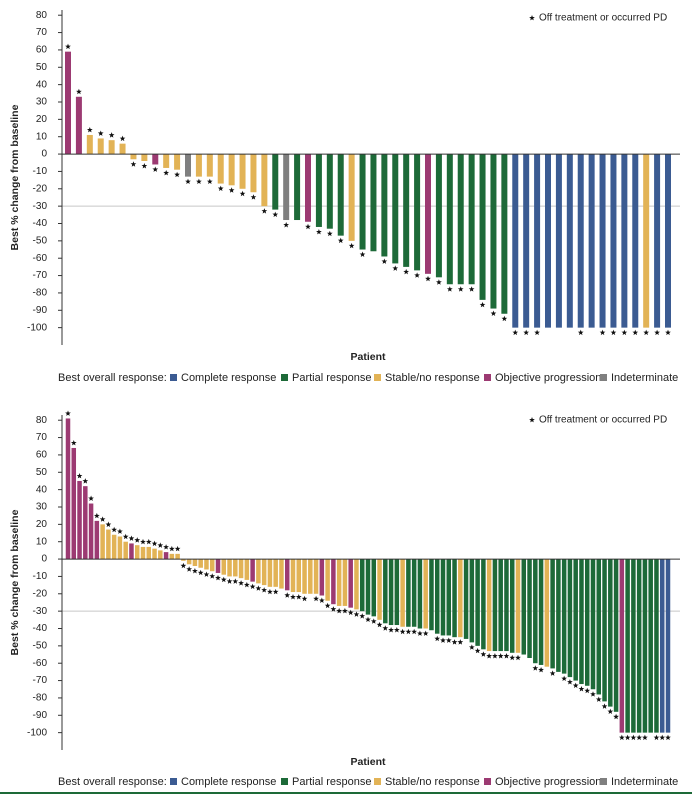 Image resolution: width=692 pixels, height=795 pixels. What do you see at coordinates (40, 628) in the screenshot?
I see `y-tick-label: -40` at bounding box center [40, 628].